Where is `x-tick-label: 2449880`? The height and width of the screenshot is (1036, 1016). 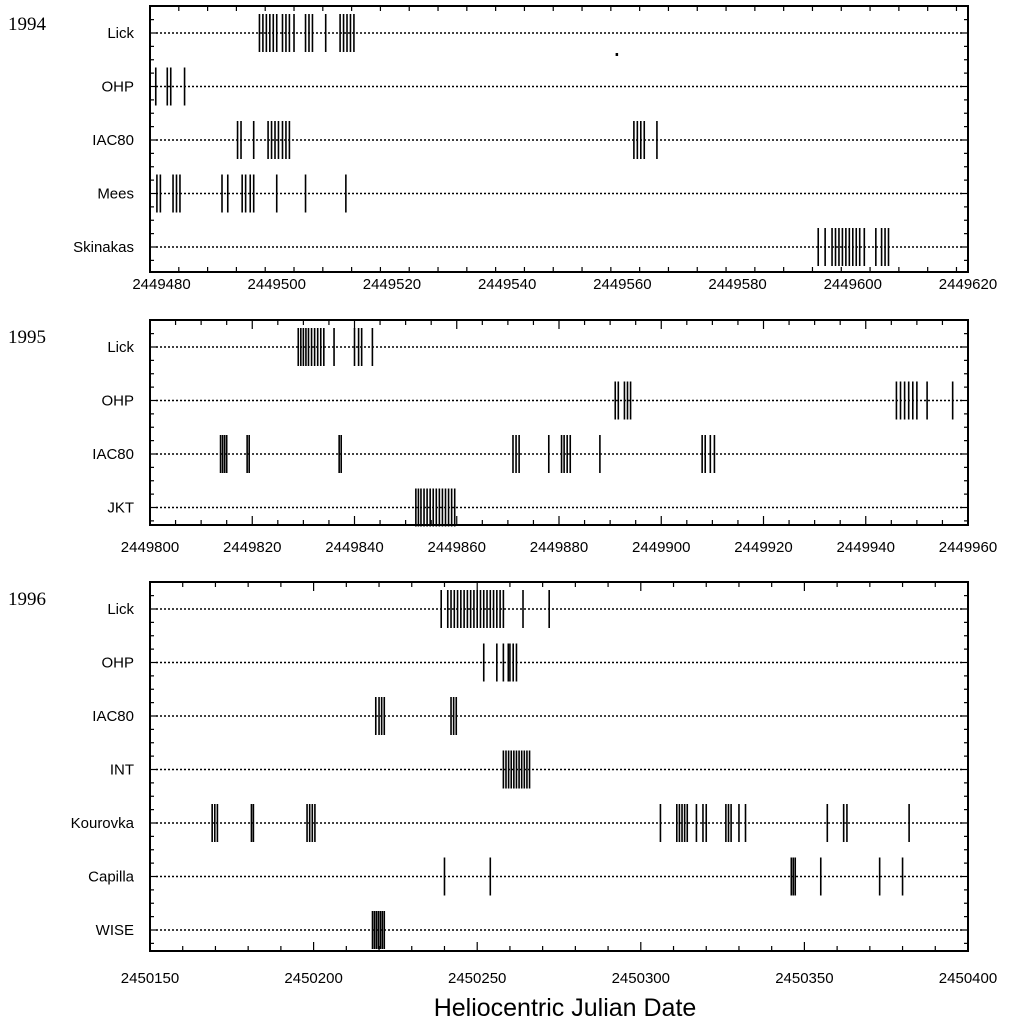 x-tick-label: 2449880 is located at coordinates (559, 547).